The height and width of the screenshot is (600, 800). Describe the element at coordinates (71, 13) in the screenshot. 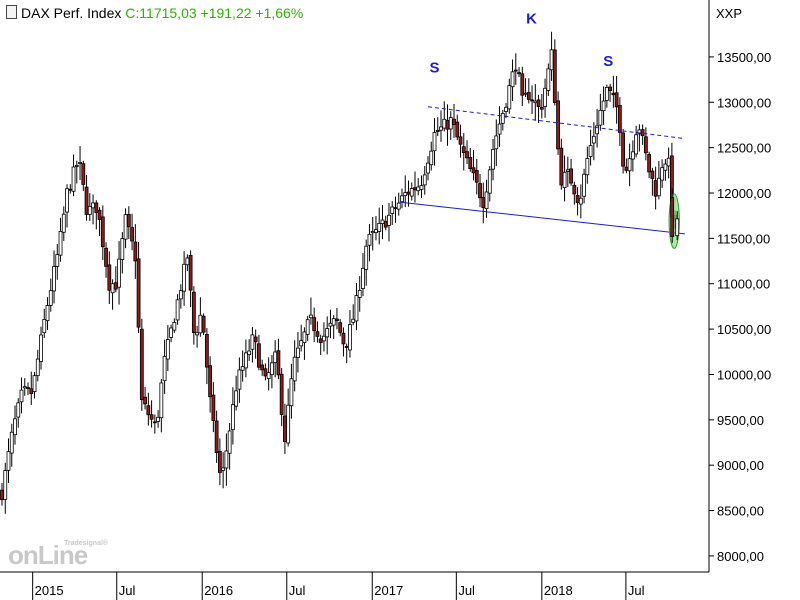

I see `instrument-title: DAX Perf. Index` at that location.